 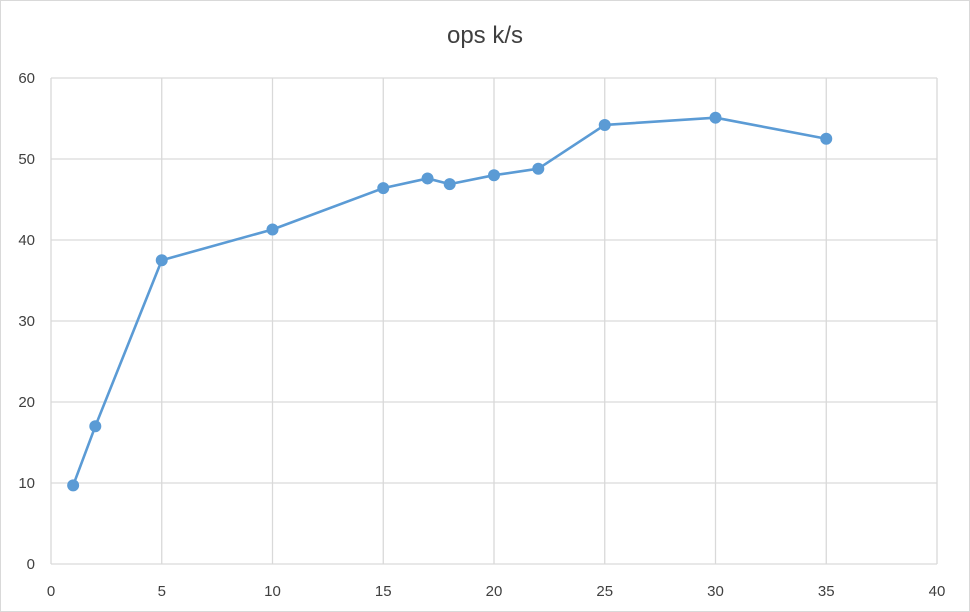 What do you see at coordinates (826, 591) in the screenshot?
I see `x-tick-label: 35` at bounding box center [826, 591].